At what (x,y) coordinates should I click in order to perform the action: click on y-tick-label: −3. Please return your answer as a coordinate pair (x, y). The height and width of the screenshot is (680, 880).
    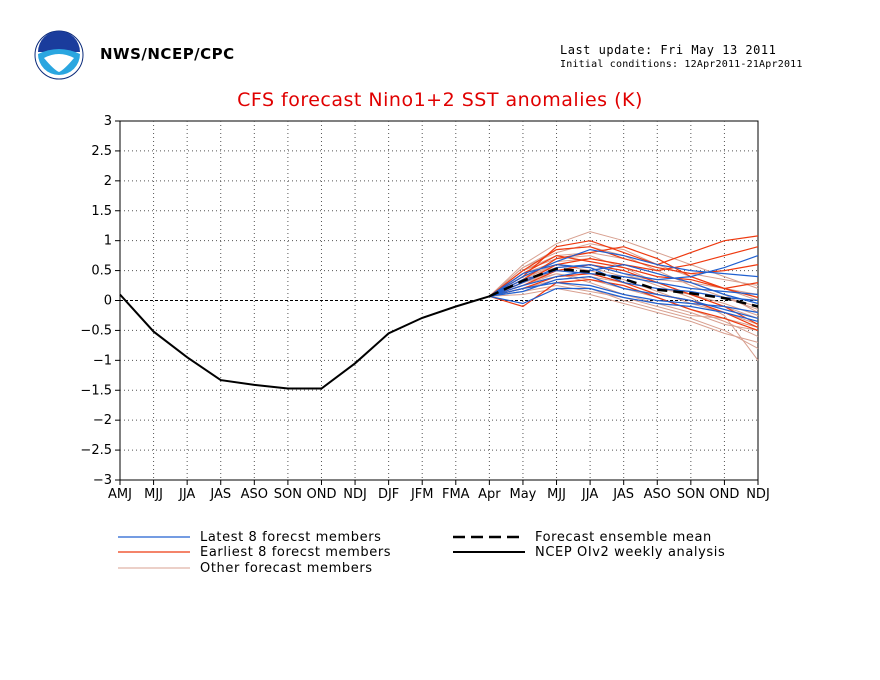
    Looking at the image, I should click on (102, 480).